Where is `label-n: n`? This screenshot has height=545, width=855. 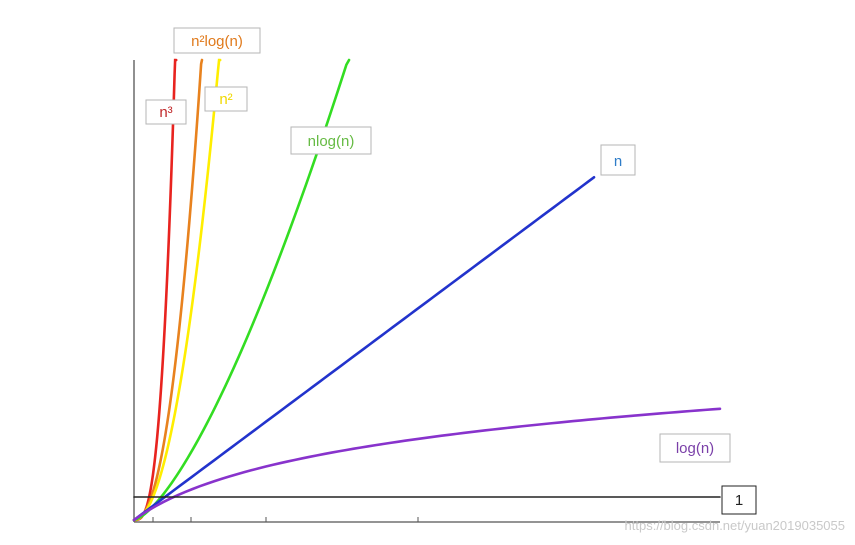
label-n: n is located at coordinates (618, 160).